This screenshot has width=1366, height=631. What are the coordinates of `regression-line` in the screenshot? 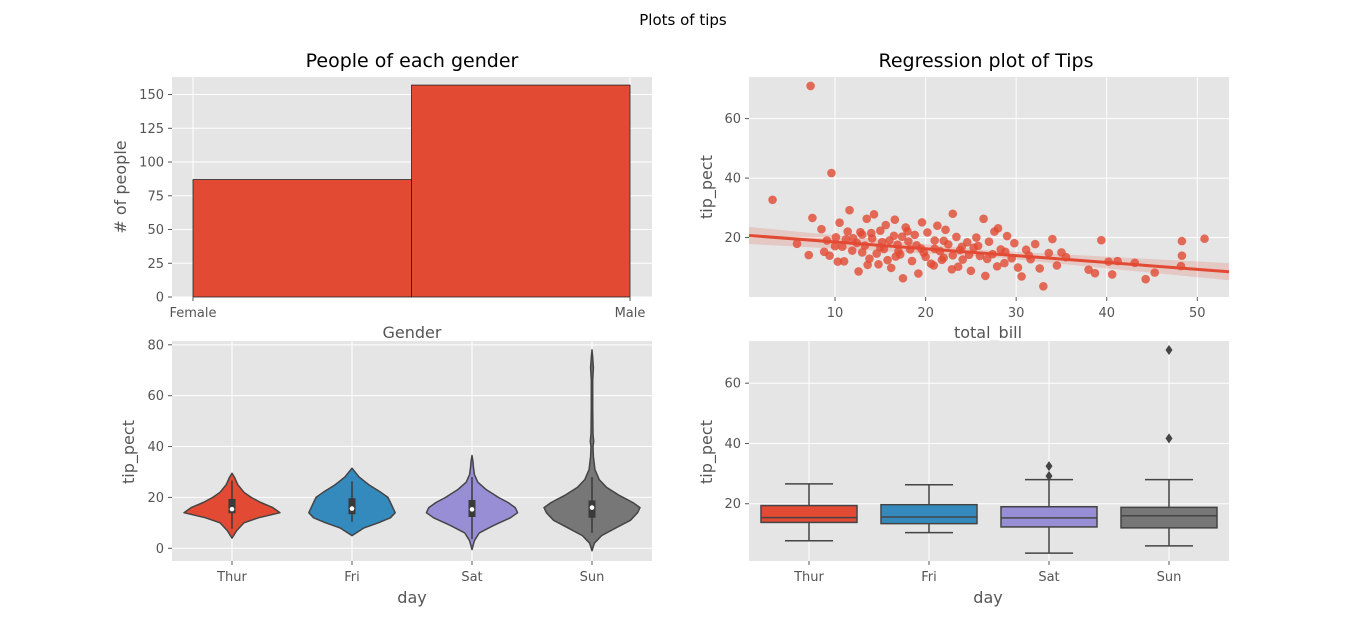 It's located at (989, 253).